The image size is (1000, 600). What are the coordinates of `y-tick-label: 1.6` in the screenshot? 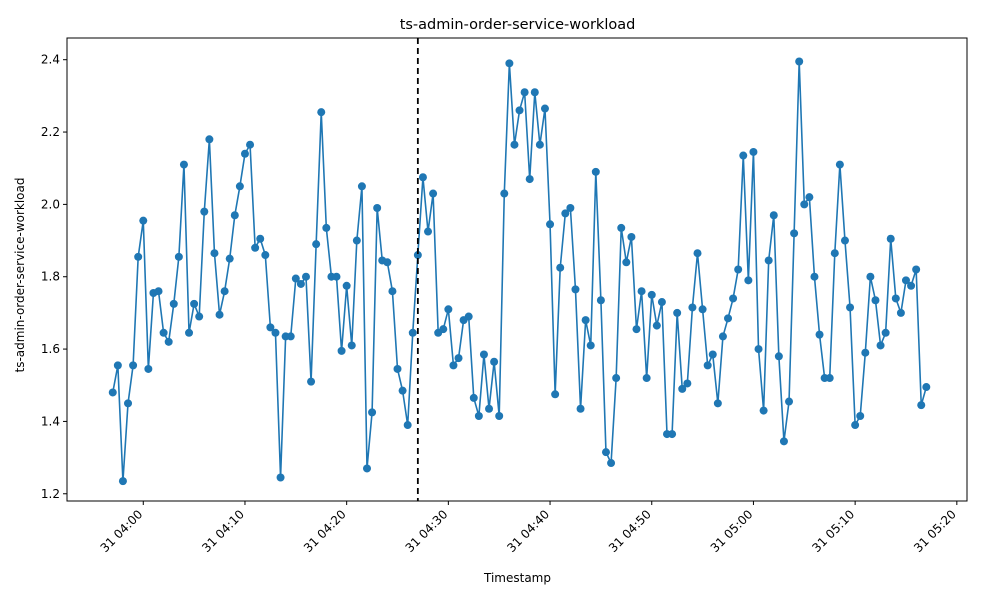 It's located at (50, 349).